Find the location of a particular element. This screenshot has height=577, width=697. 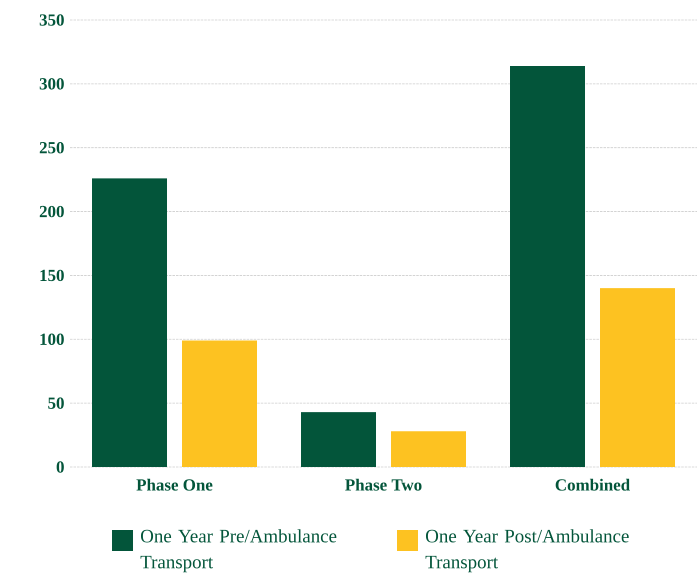

y-tick-label: 200 is located at coordinates (52, 212).